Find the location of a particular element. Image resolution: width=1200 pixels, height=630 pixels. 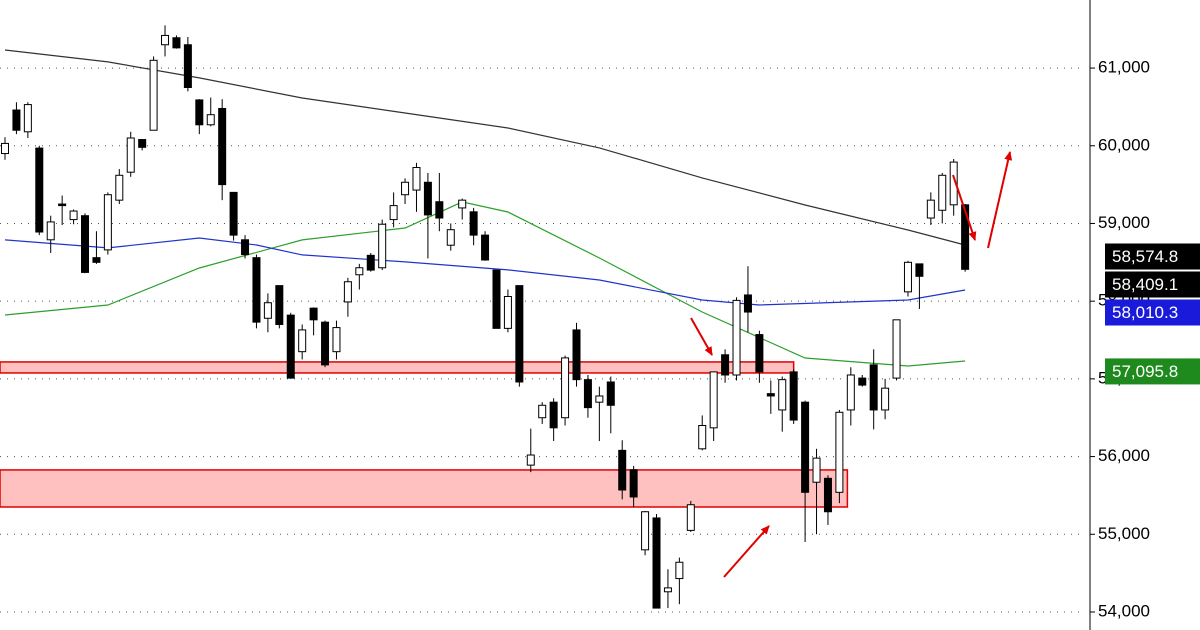

price-labels: 58,574.8 58,409.1 58,010.3 57,095.8 is located at coordinates (1152, 314).